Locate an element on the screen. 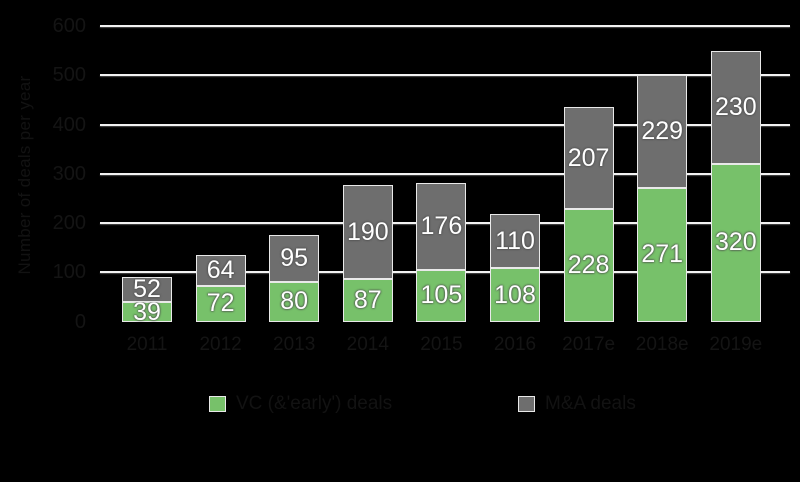  bar-value-label: 271 is located at coordinates (662, 254).